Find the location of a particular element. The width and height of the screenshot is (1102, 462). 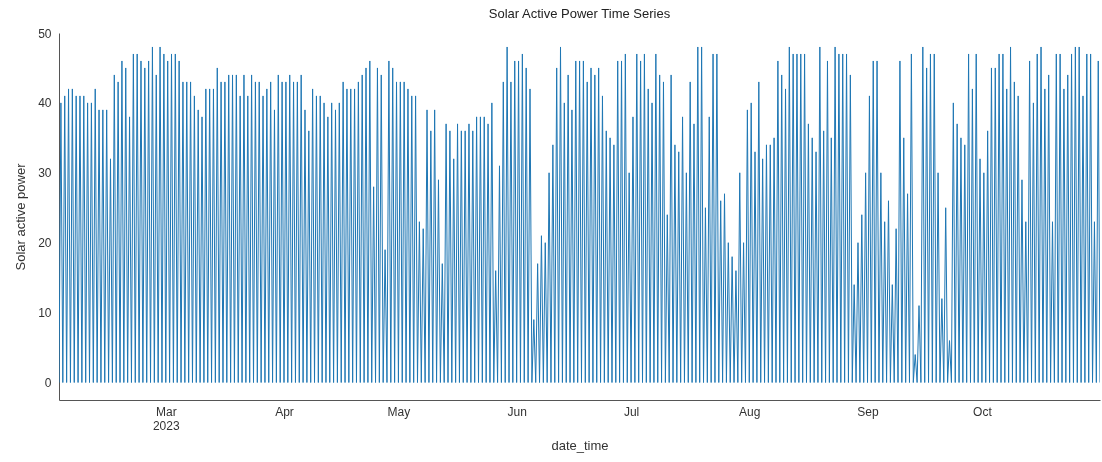

x-tick-label: May is located at coordinates (399, 411).